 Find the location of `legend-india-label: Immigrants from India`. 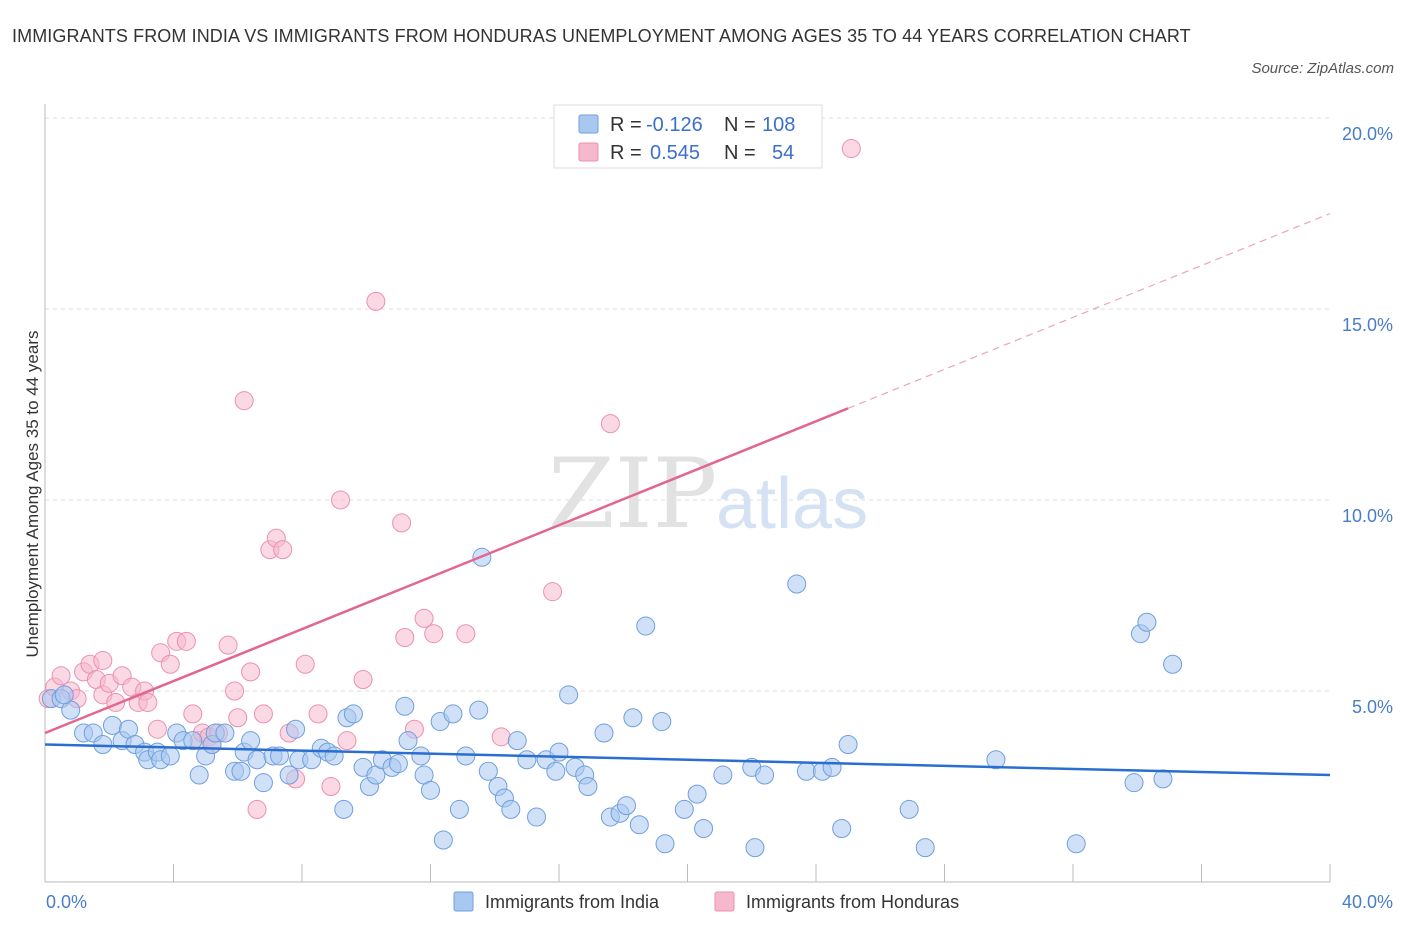

legend-india-label: Immigrants from India is located at coordinates (572, 902).